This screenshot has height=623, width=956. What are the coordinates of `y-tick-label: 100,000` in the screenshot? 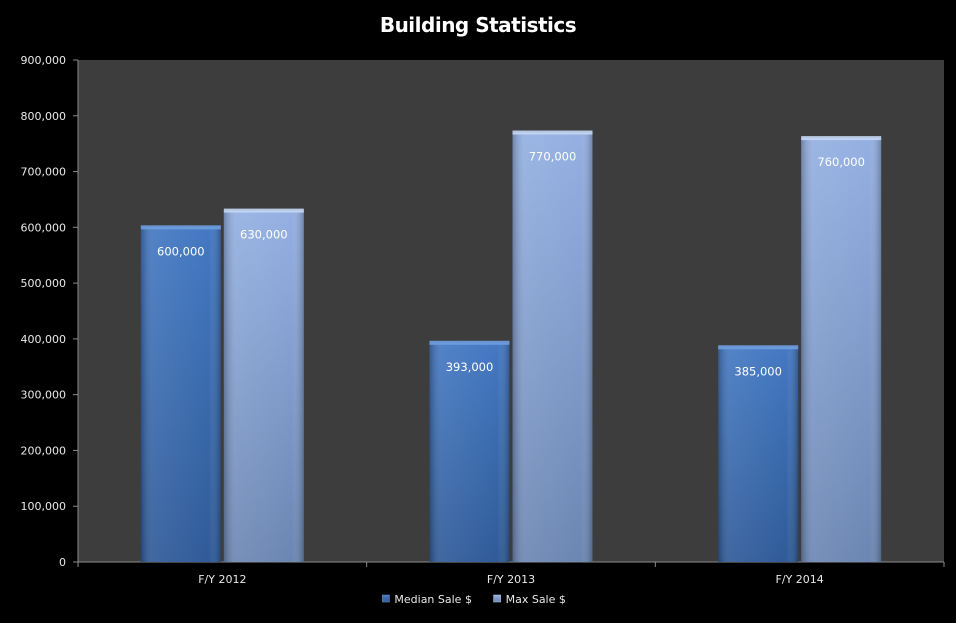 It's located at (44, 506).